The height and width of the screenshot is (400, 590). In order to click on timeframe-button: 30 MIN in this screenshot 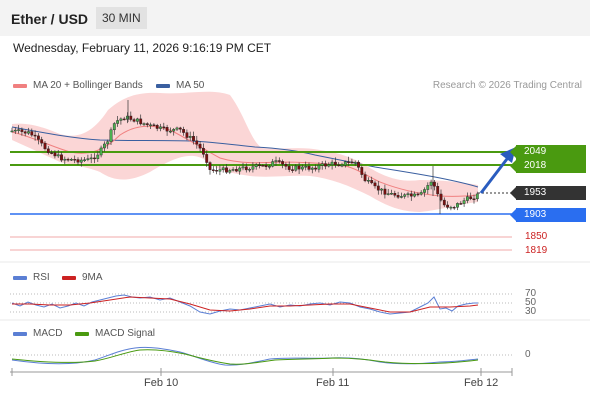, I will do `click(121, 18)`.